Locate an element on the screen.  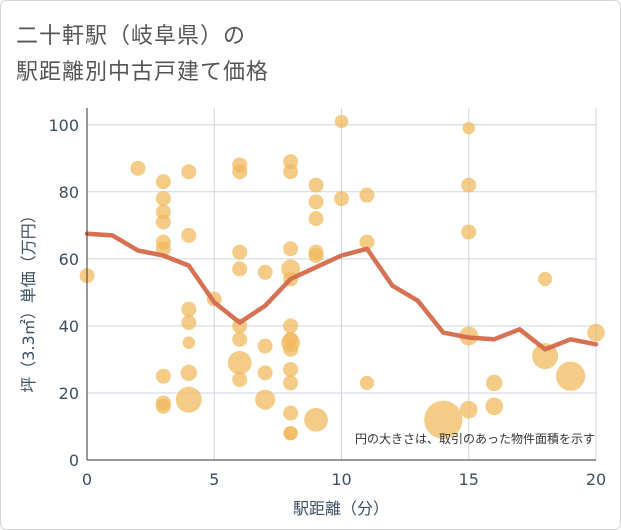
y-axis-label: 坪（3.3㎡）単価（万円） is located at coordinates (28, 299).